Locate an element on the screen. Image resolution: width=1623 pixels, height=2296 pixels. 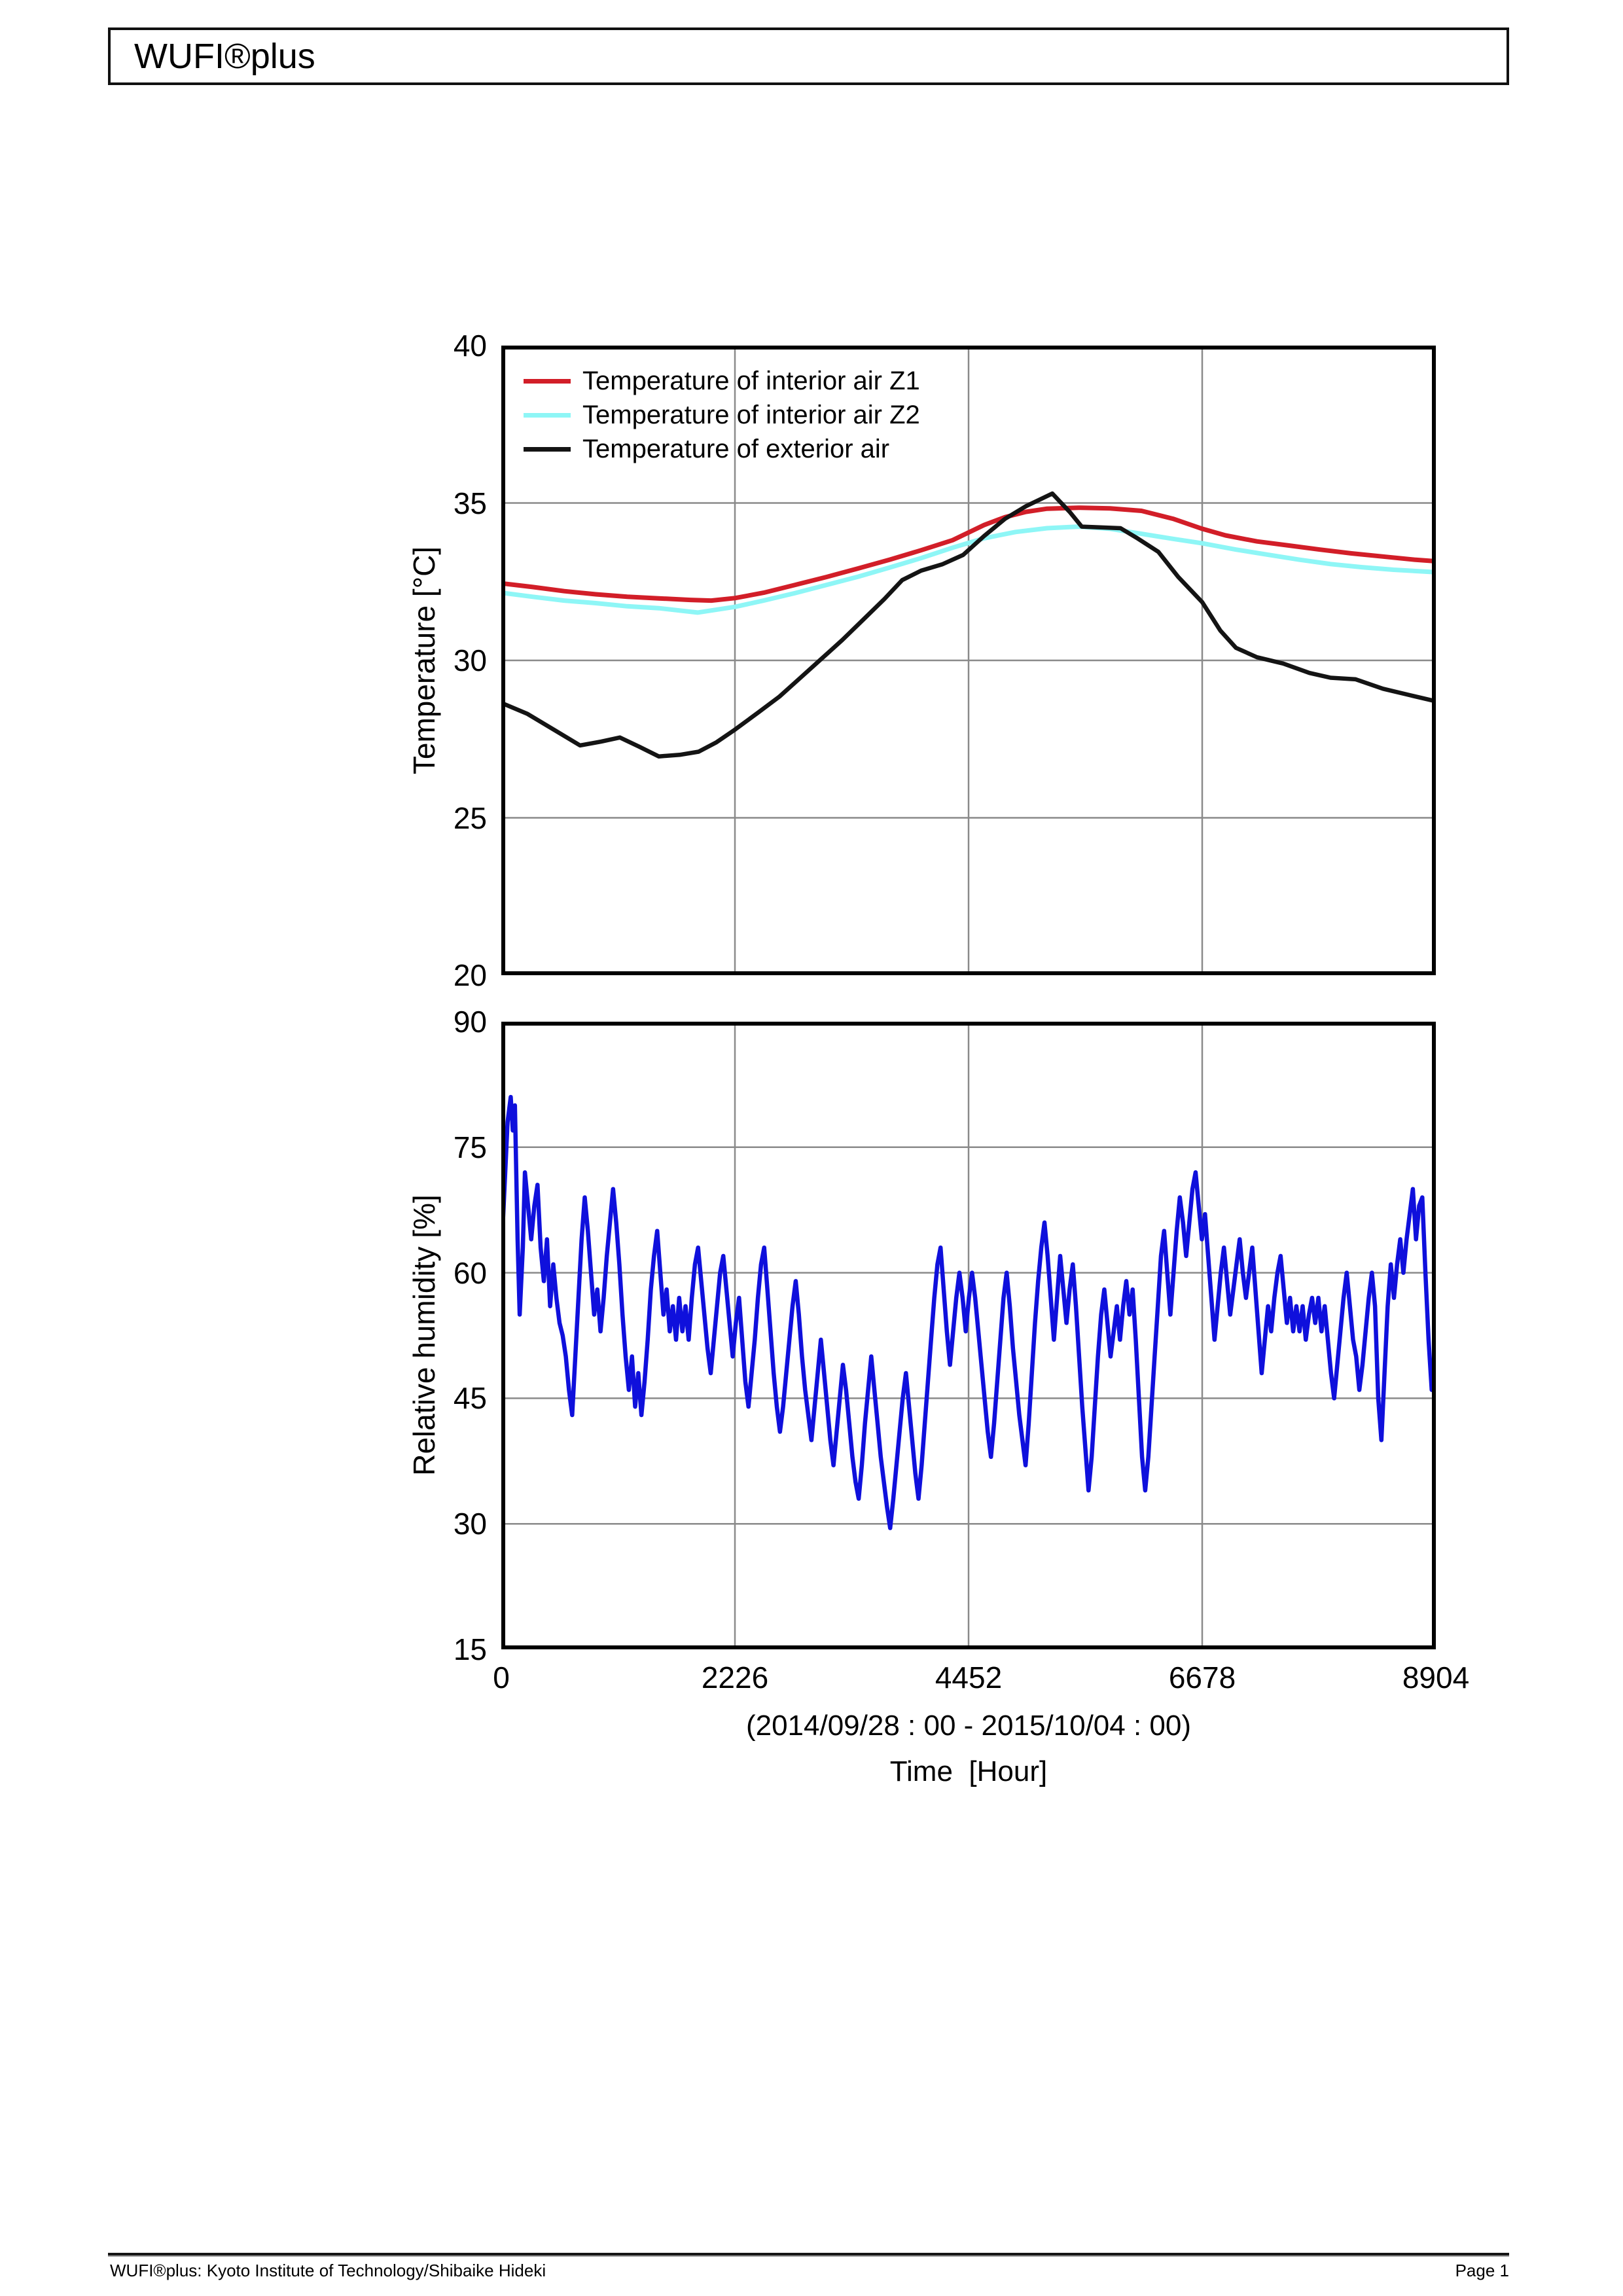
legend-item: Temperature of interior air Z2 is located at coordinates (722, 415).